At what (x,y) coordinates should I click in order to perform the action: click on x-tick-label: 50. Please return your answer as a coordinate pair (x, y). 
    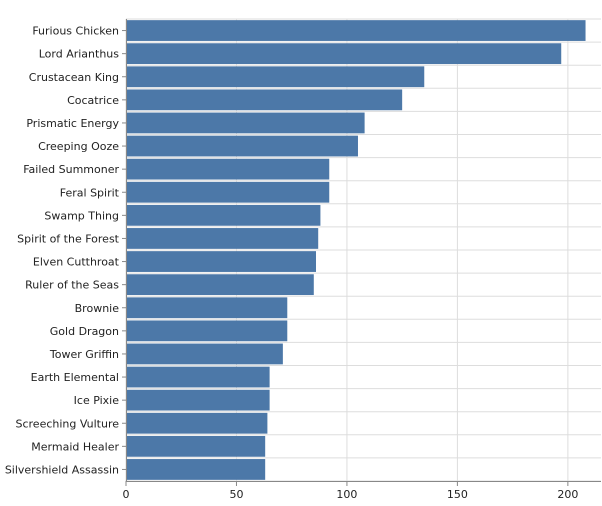
    Looking at the image, I should click on (236, 494).